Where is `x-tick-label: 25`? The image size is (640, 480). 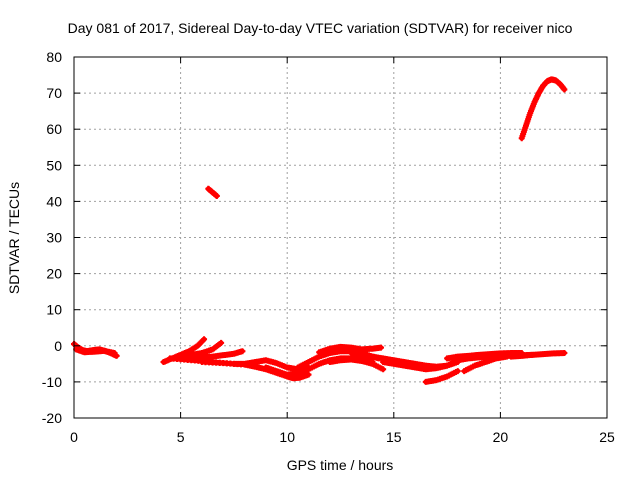 x-tick-label: 25 is located at coordinates (607, 437).